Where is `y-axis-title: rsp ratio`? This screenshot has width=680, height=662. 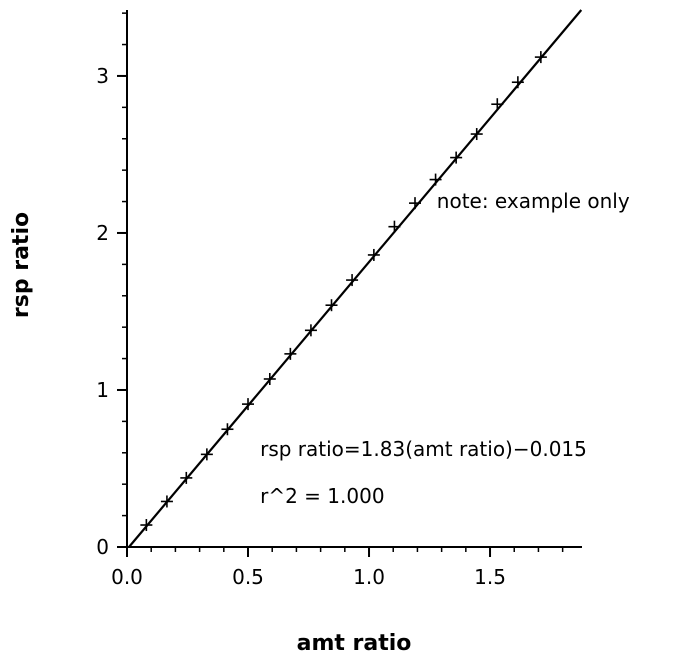 y-axis-title: rsp ratio is located at coordinates (21, 265).